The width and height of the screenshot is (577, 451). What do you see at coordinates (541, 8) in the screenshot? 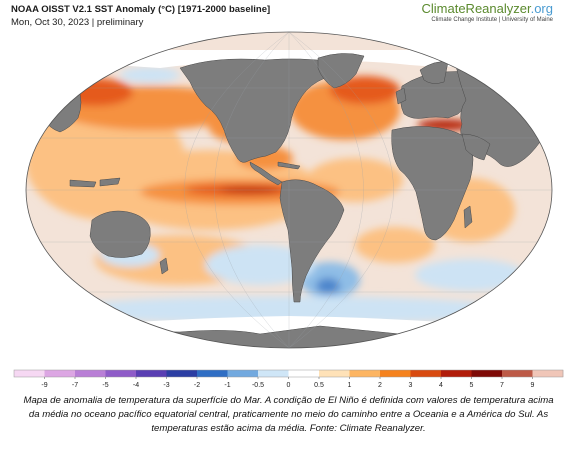
I see `brand-name-suffix: .org` at bounding box center [541, 8].